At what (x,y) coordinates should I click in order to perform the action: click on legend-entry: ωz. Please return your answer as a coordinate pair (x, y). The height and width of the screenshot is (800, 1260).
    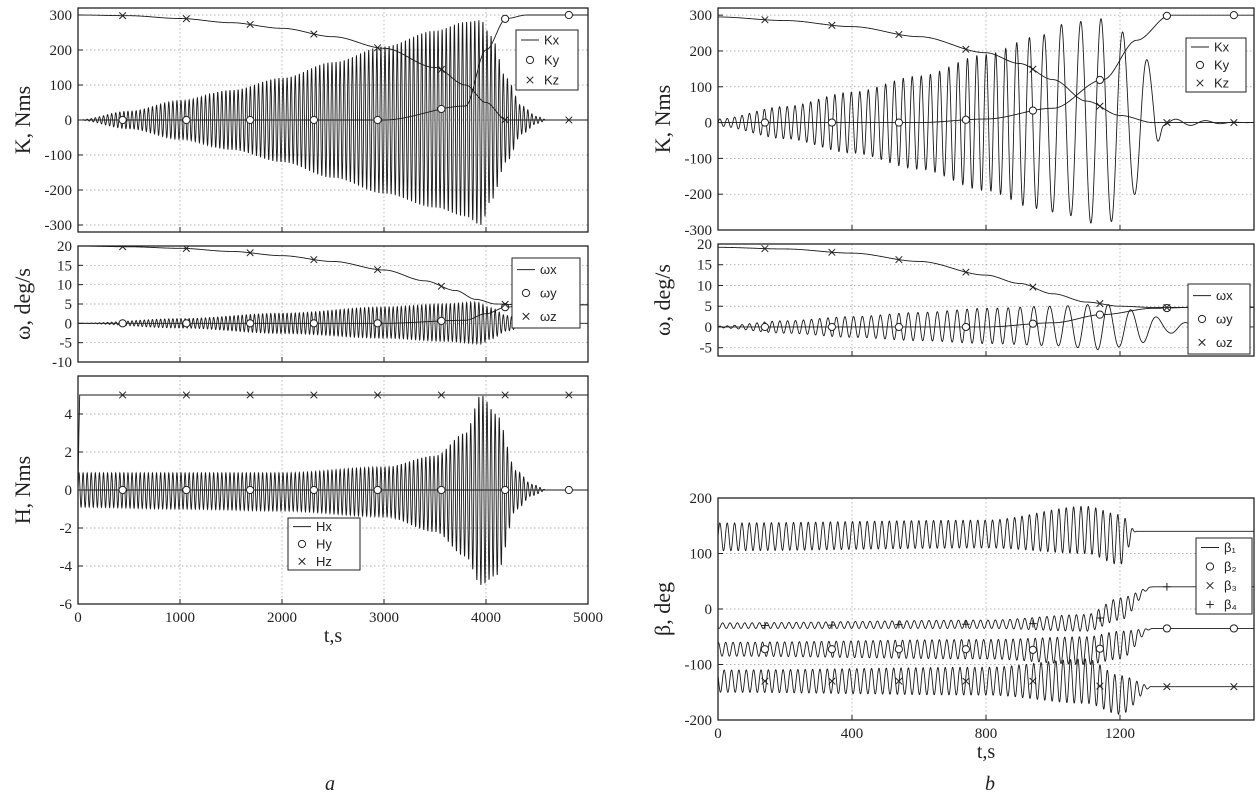
    Looking at the image, I should click on (1224, 342).